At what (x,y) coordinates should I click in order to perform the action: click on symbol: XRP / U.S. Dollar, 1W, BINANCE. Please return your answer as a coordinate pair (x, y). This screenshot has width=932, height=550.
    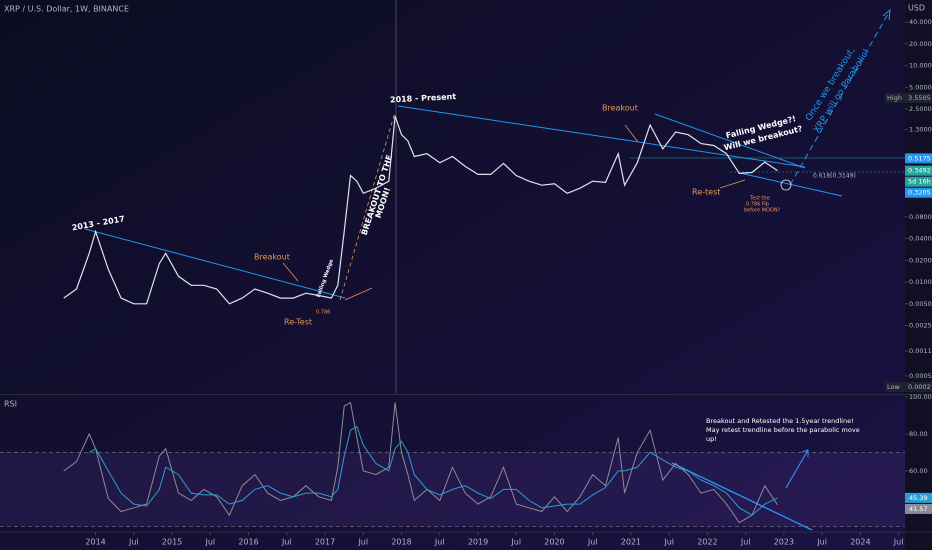
    Looking at the image, I should click on (66, 9).